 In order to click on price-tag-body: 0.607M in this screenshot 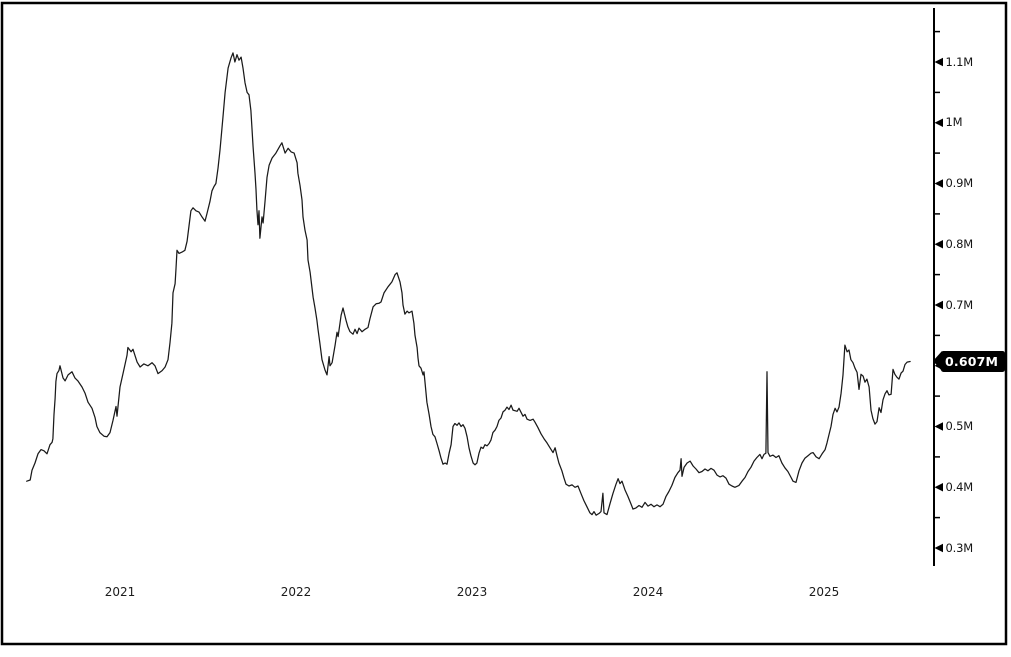, I will do `click(973, 361)`.